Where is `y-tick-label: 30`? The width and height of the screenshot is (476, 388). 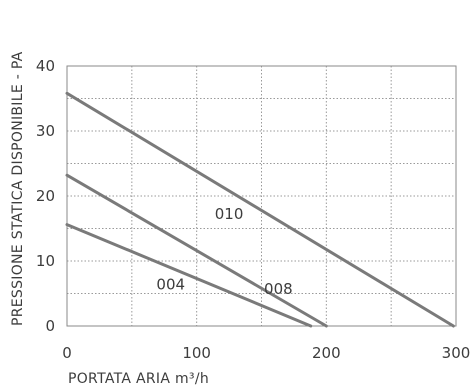 y-tick-label: 30 is located at coordinates (45, 131).